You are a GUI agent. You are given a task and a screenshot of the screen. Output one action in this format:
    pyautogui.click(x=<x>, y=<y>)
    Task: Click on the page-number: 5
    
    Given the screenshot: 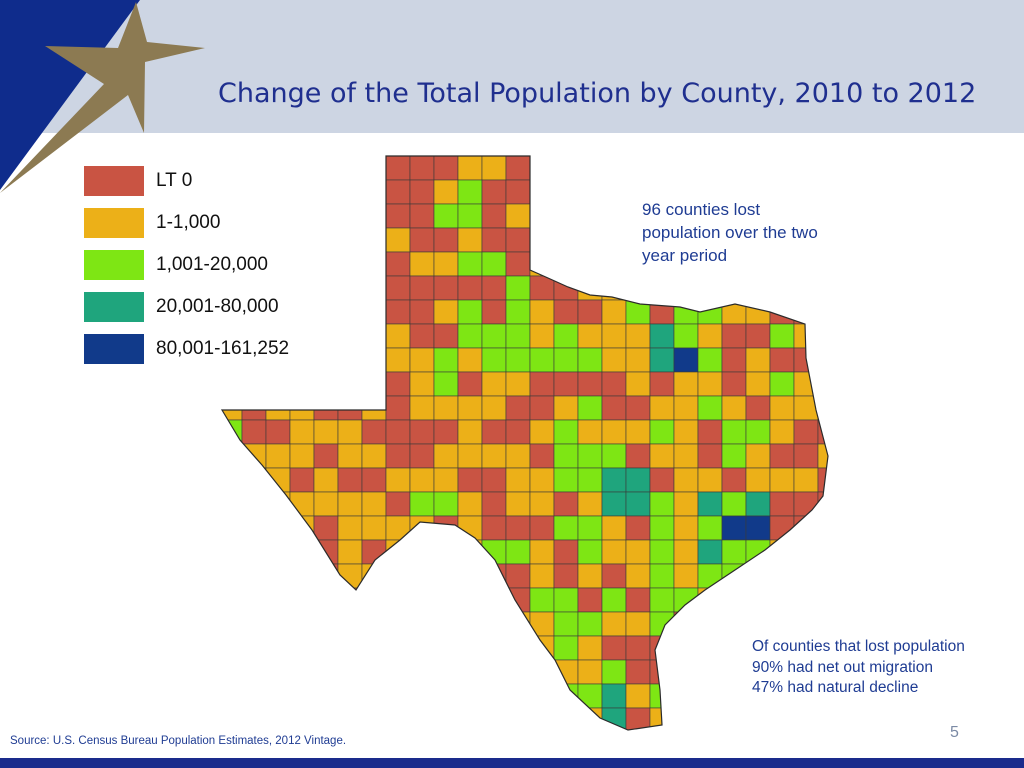 What is the action you would take?
    pyautogui.click(x=954, y=732)
    